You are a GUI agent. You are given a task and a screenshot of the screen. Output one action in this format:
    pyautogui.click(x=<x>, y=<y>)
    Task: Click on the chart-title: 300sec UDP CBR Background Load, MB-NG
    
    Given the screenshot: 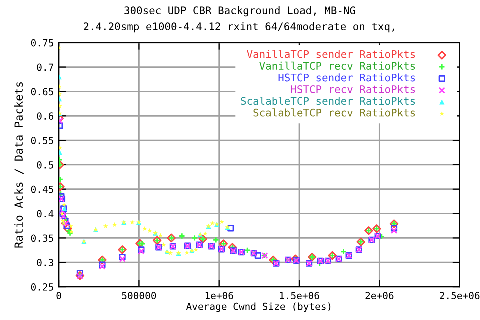 What is the action you would take?
    pyautogui.click(x=240, y=11)
    